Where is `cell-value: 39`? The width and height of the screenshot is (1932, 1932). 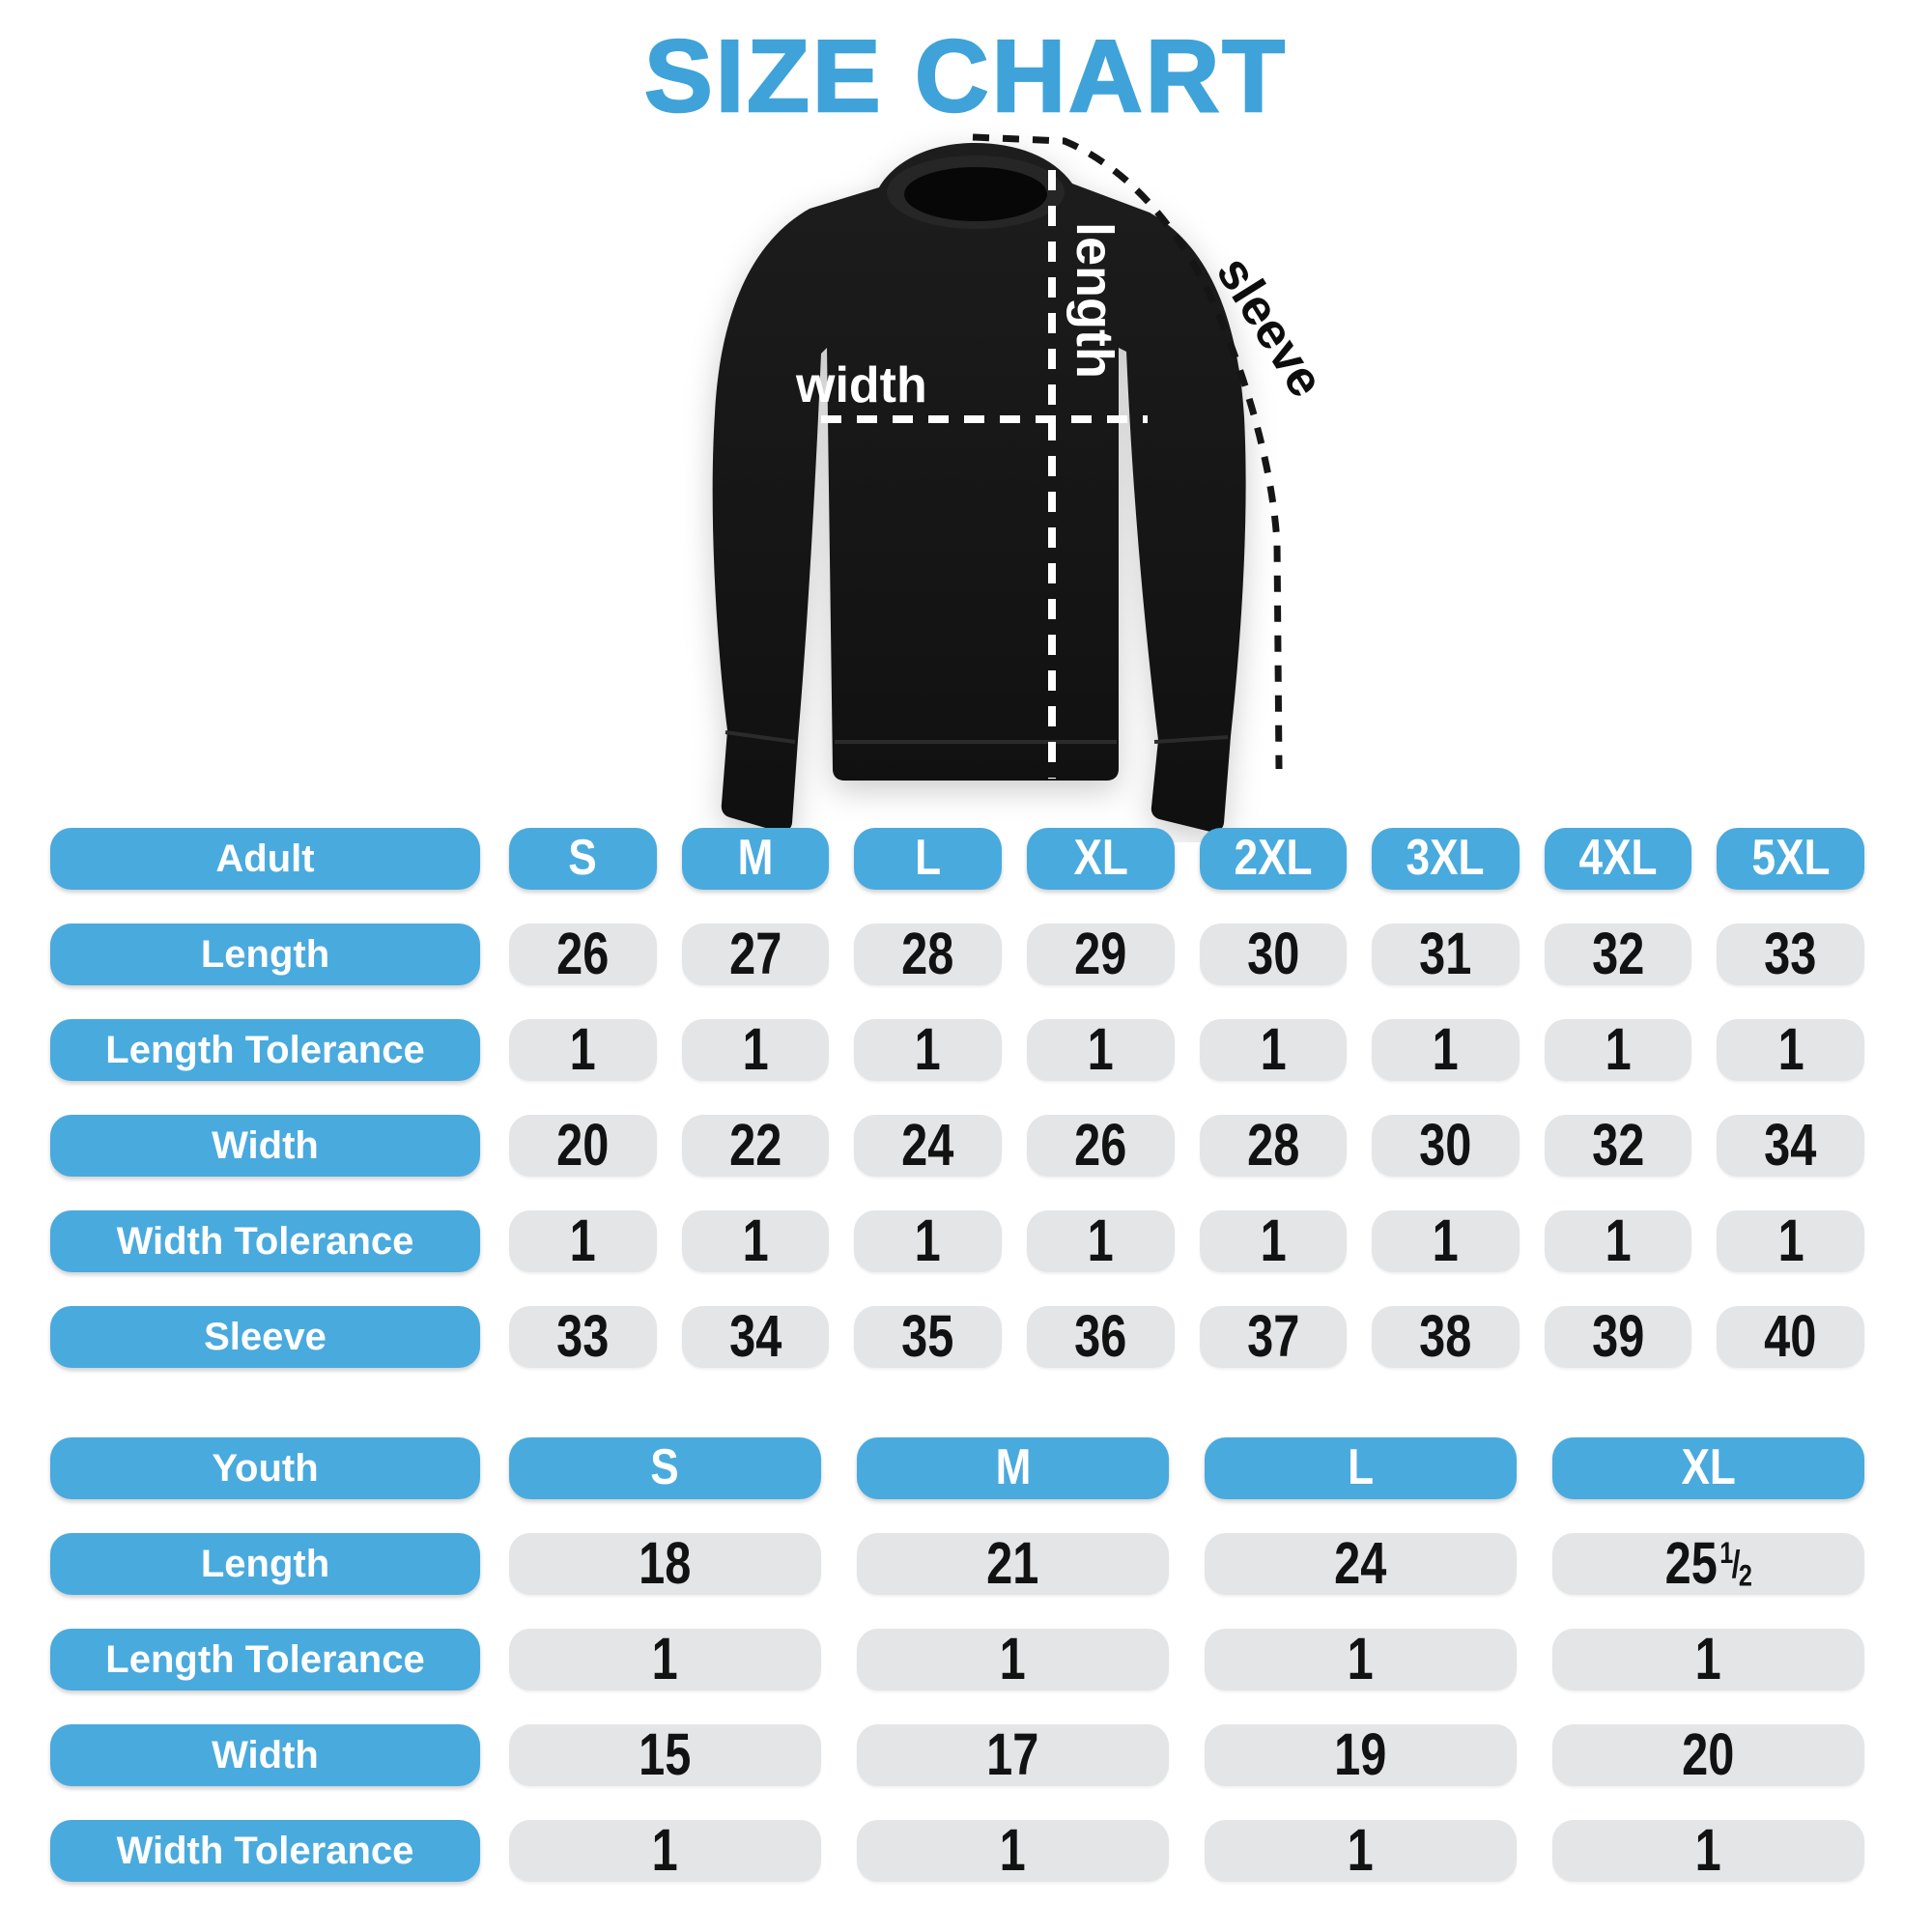
cell-value: 39 is located at coordinates (1618, 1336).